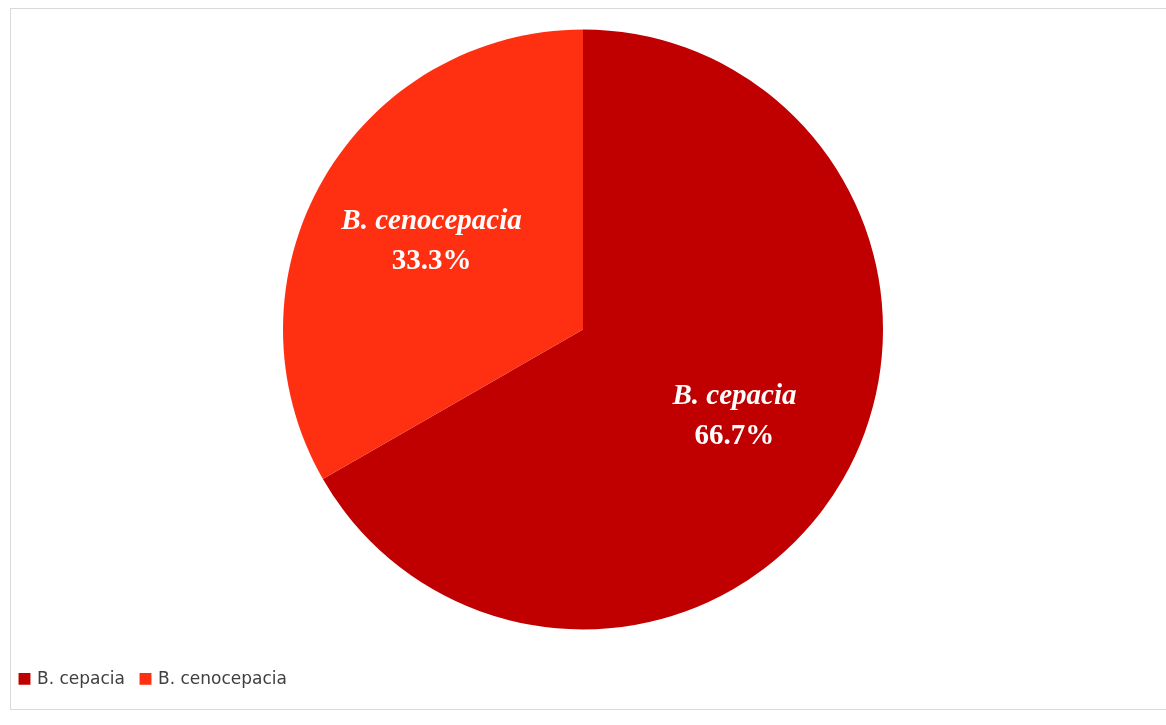 The image size is (1166, 725). Describe the element at coordinates (734, 394) in the screenshot. I see `slice-label: B. cepacia` at that location.